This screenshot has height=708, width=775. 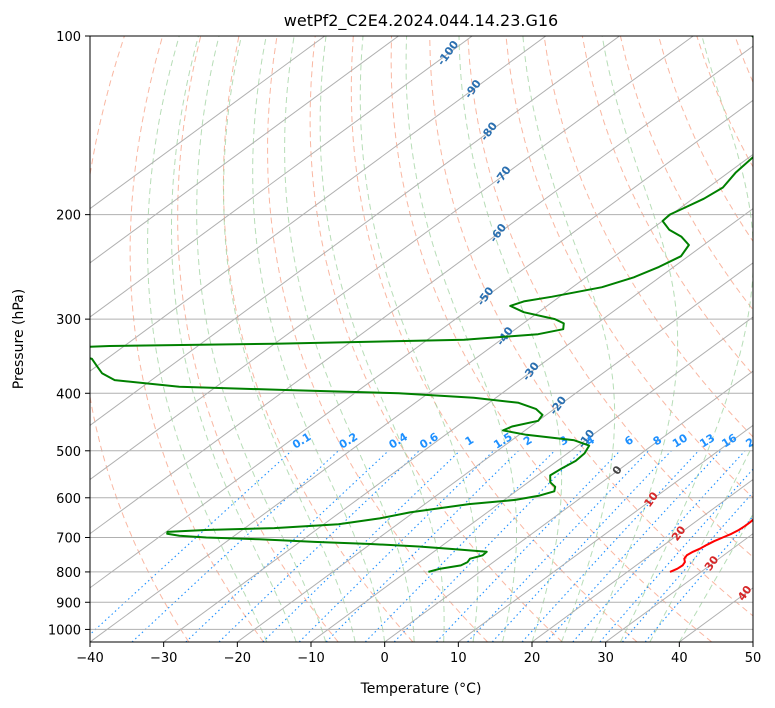 I want to click on mixing-ratio-label: 0.2, so click(x=348, y=440).